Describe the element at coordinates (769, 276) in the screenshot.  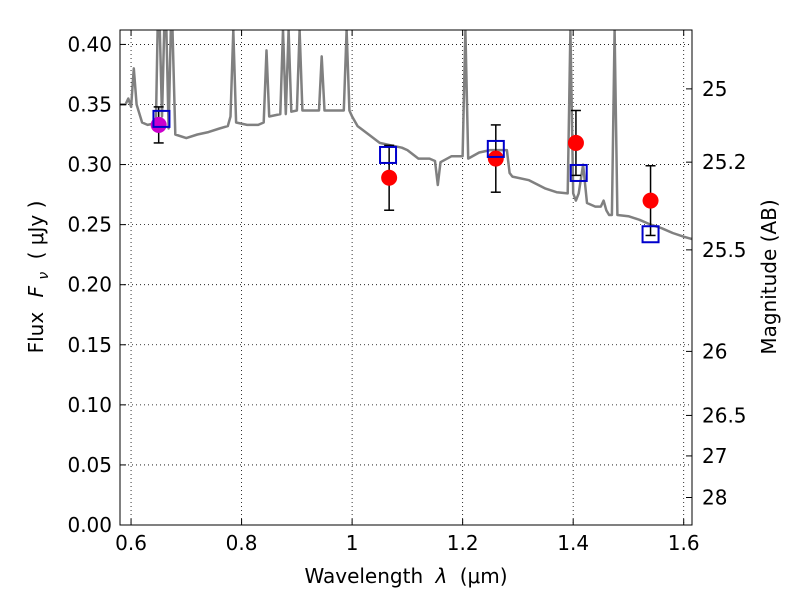
I see `y2-axis-label: Magnitude (AB)` at that location.